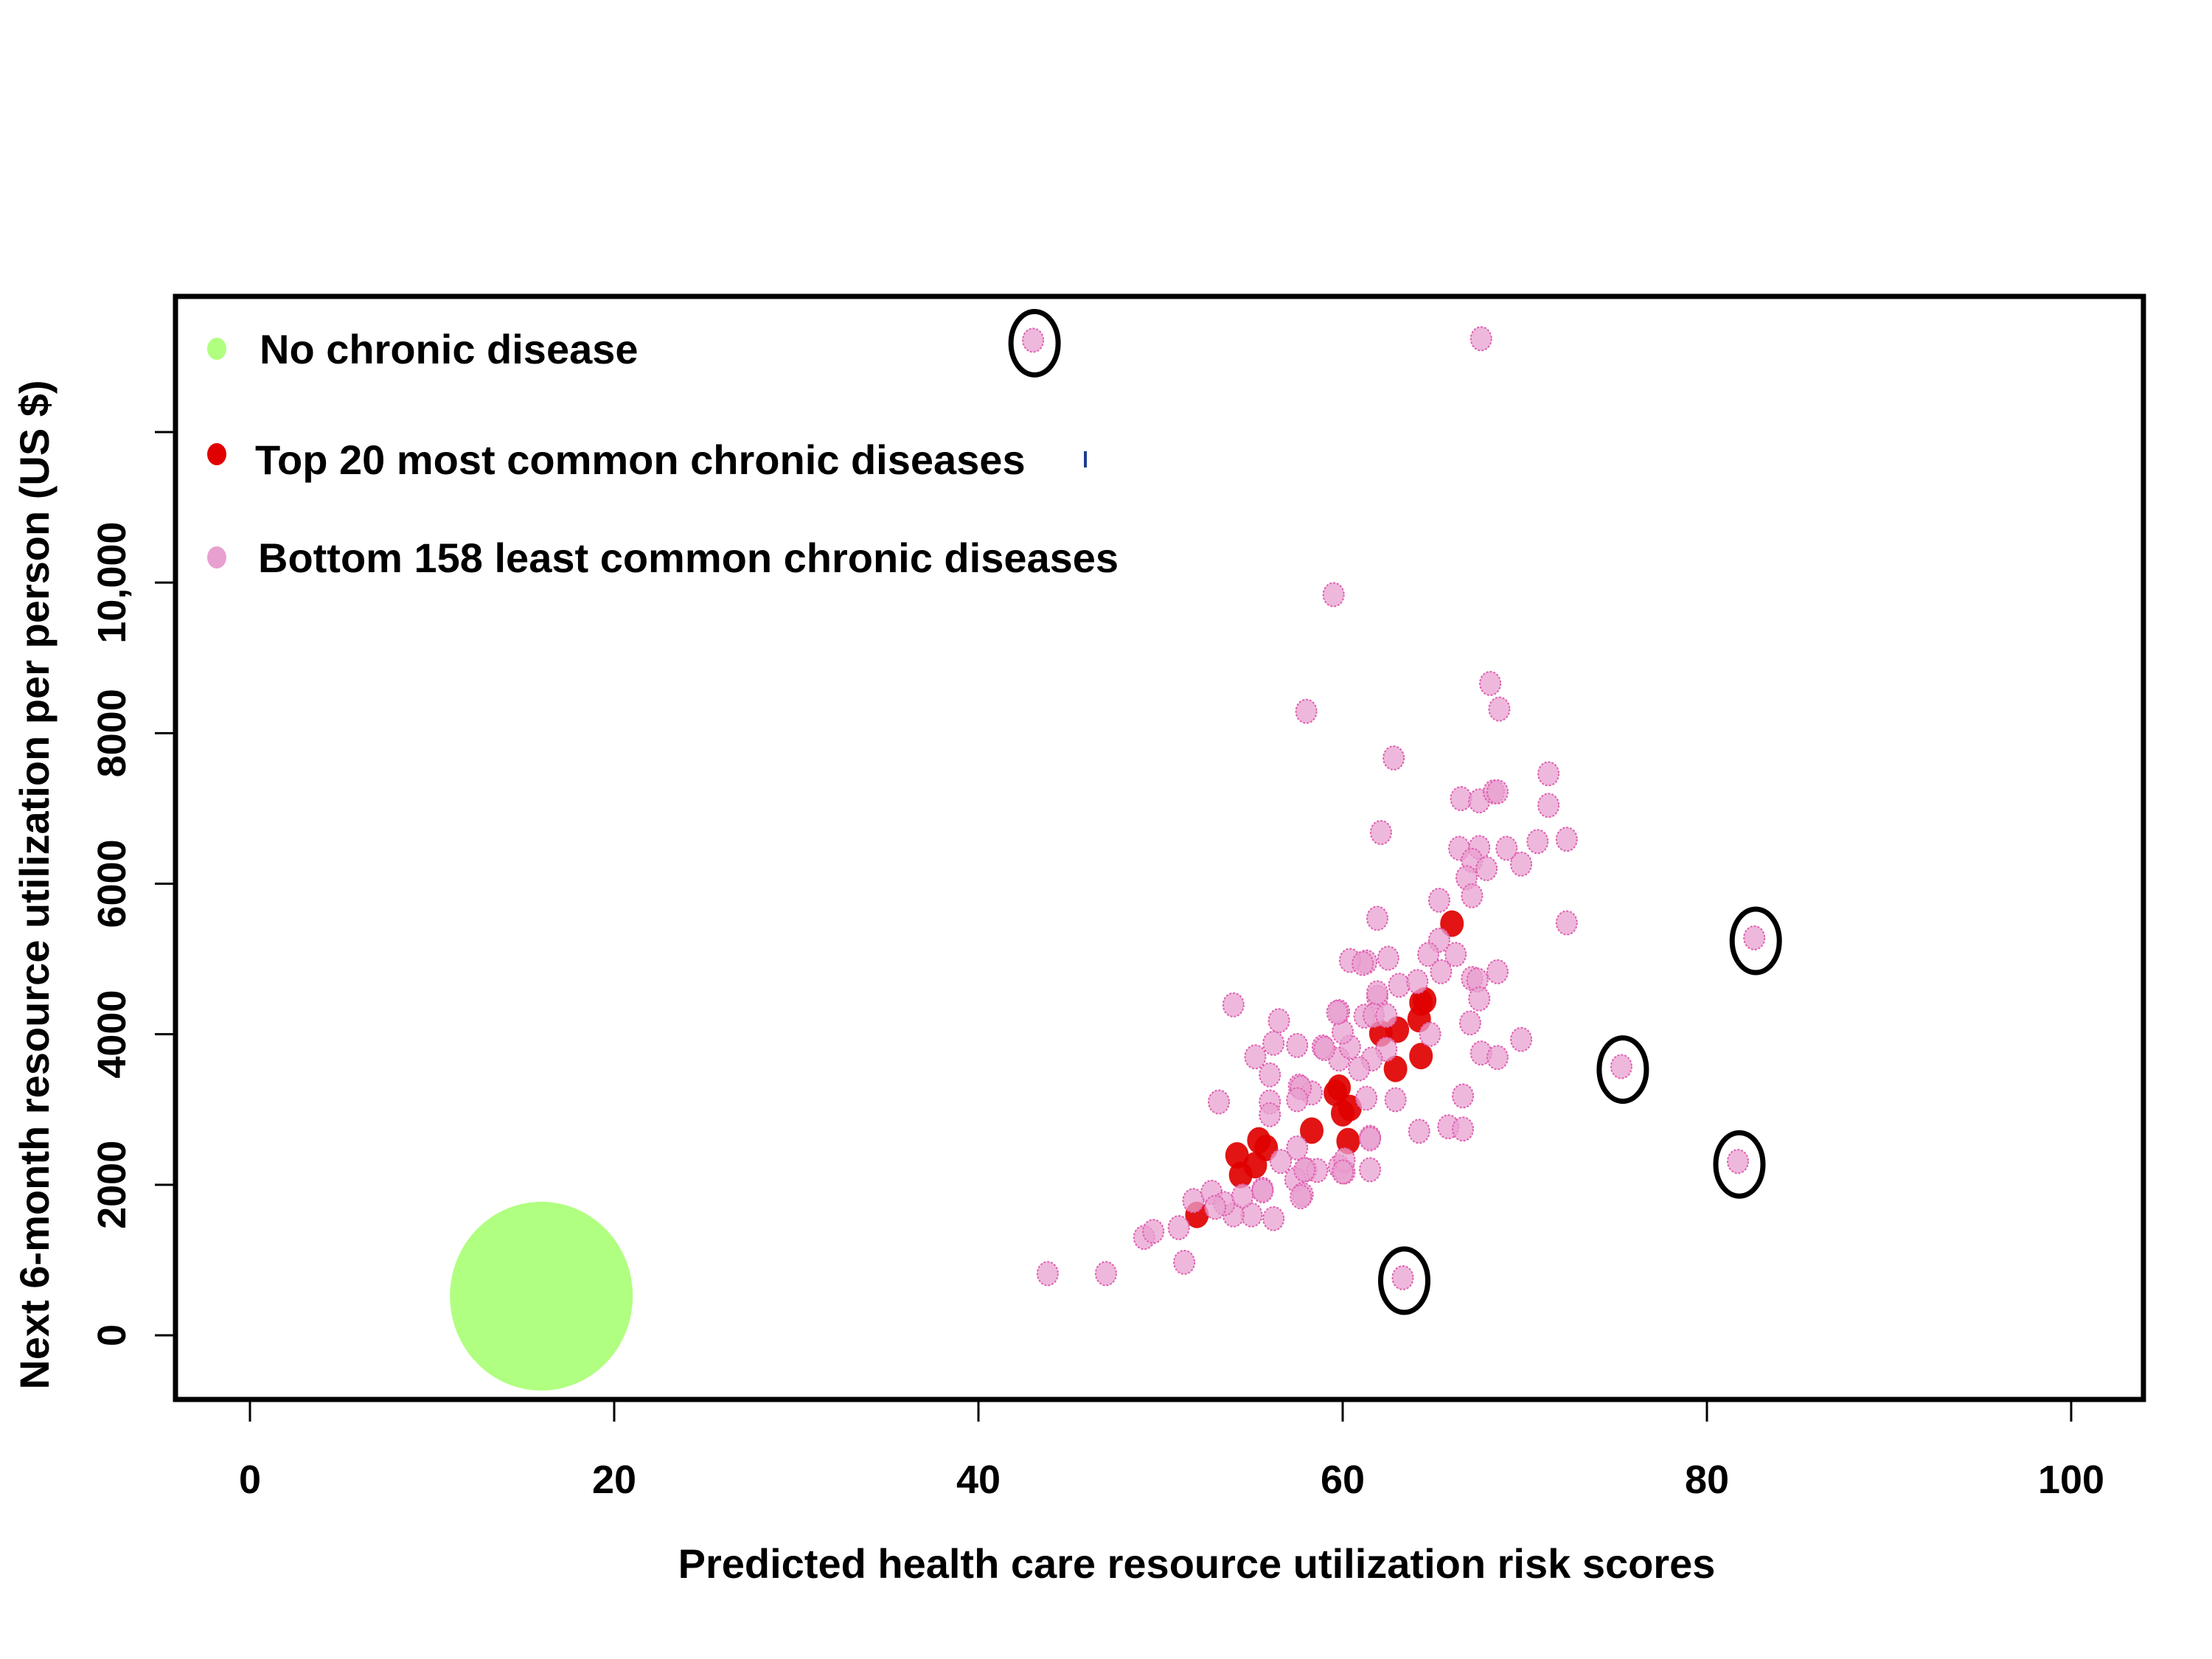  I want to click on y-tick-label: 4000, so click(112, 1034).